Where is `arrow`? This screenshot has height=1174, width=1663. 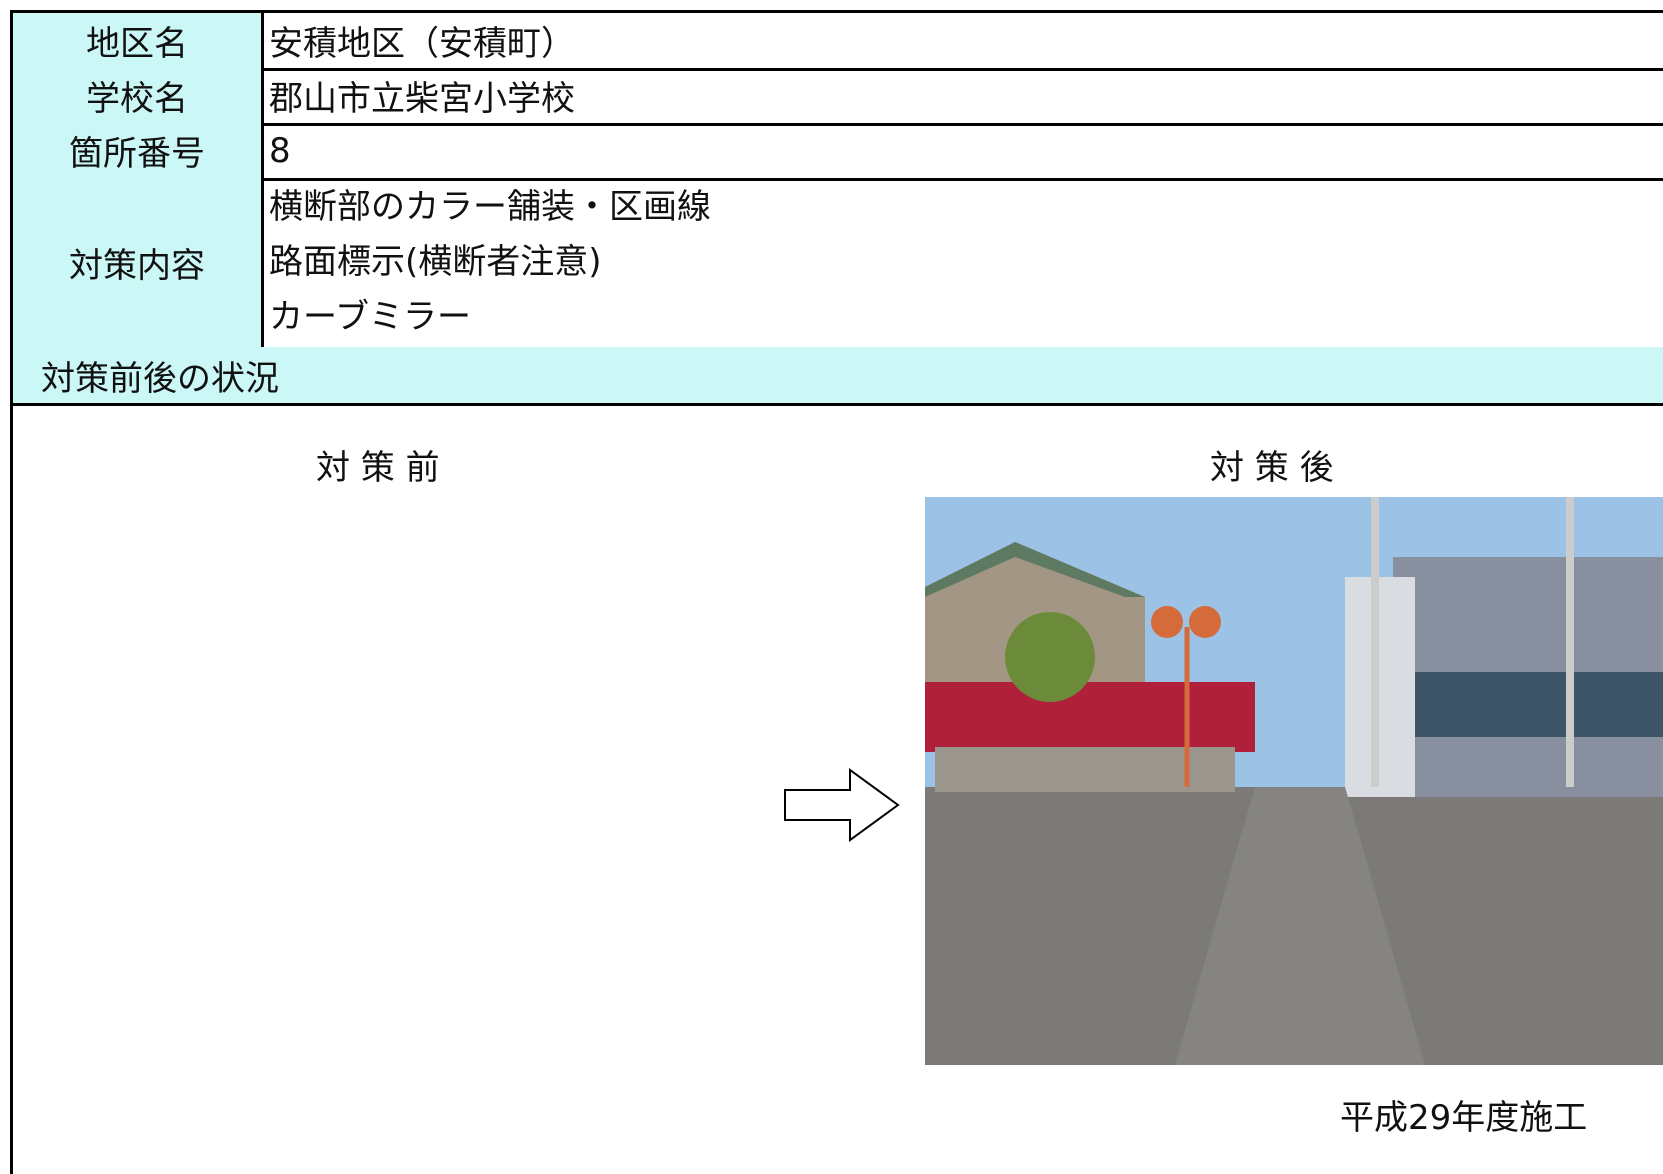
arrow is located at coordinates (842, 805).